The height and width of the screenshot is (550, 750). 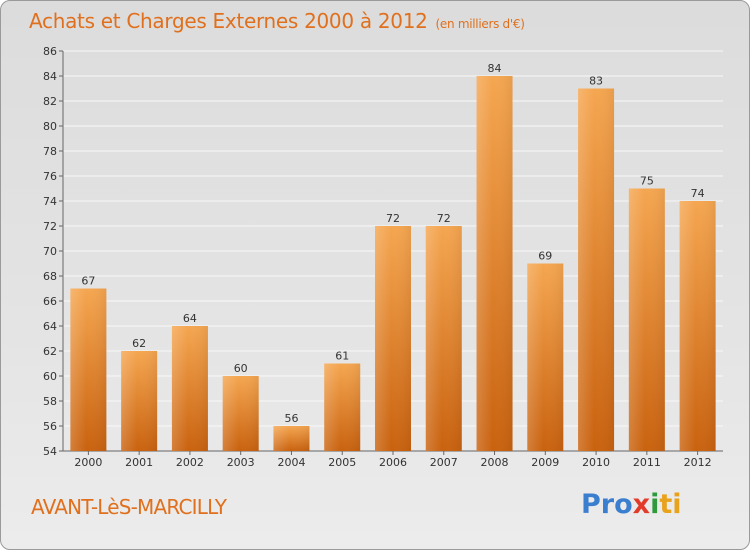 I want to click on data-label: 60, so click(x=241, y=368).